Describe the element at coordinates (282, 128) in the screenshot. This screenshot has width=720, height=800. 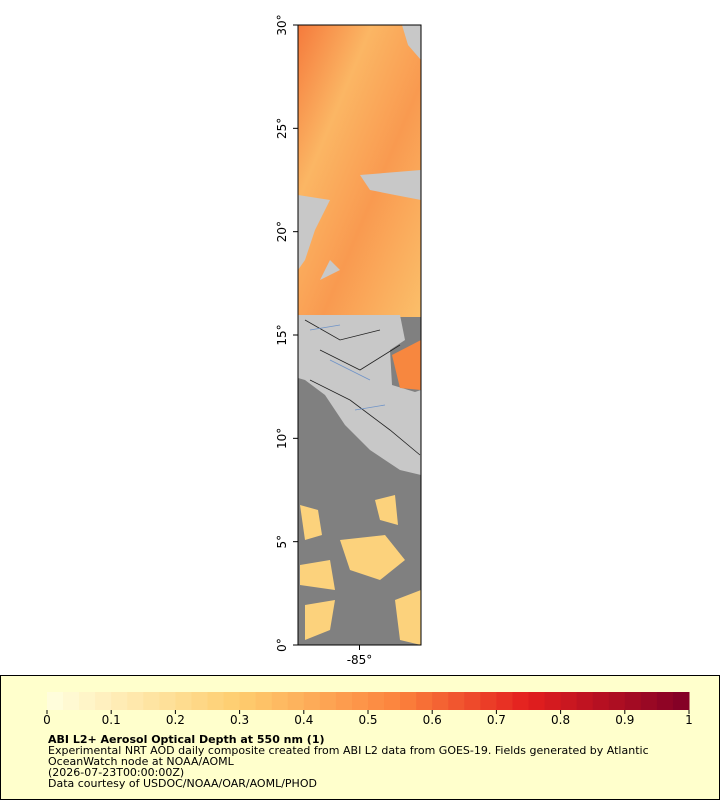
I see `y-tick-label: 25°` at that location.